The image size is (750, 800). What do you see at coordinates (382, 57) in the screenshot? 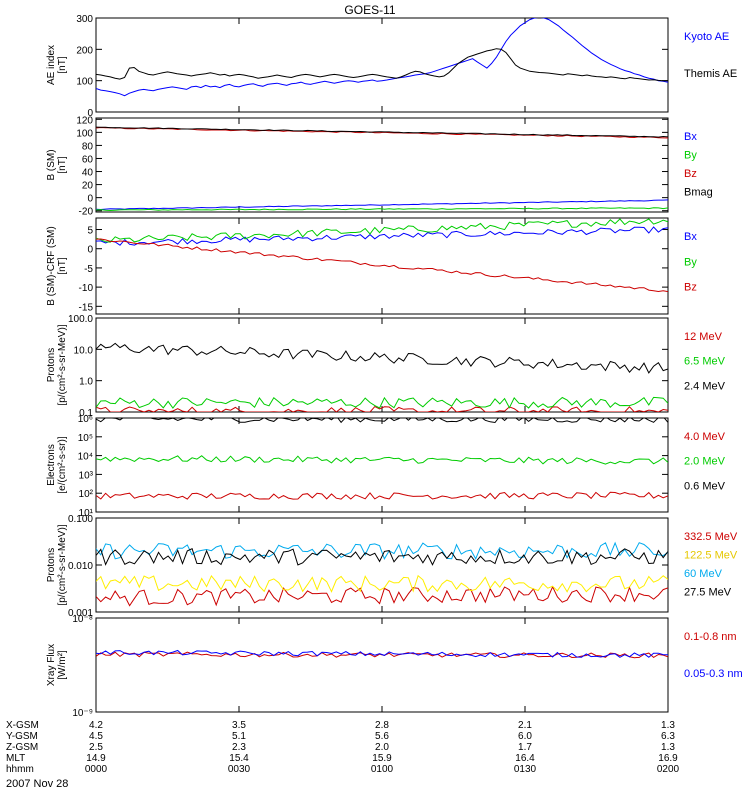
I see `series-line-kyoto-ae` at bounding box center [382, 57].